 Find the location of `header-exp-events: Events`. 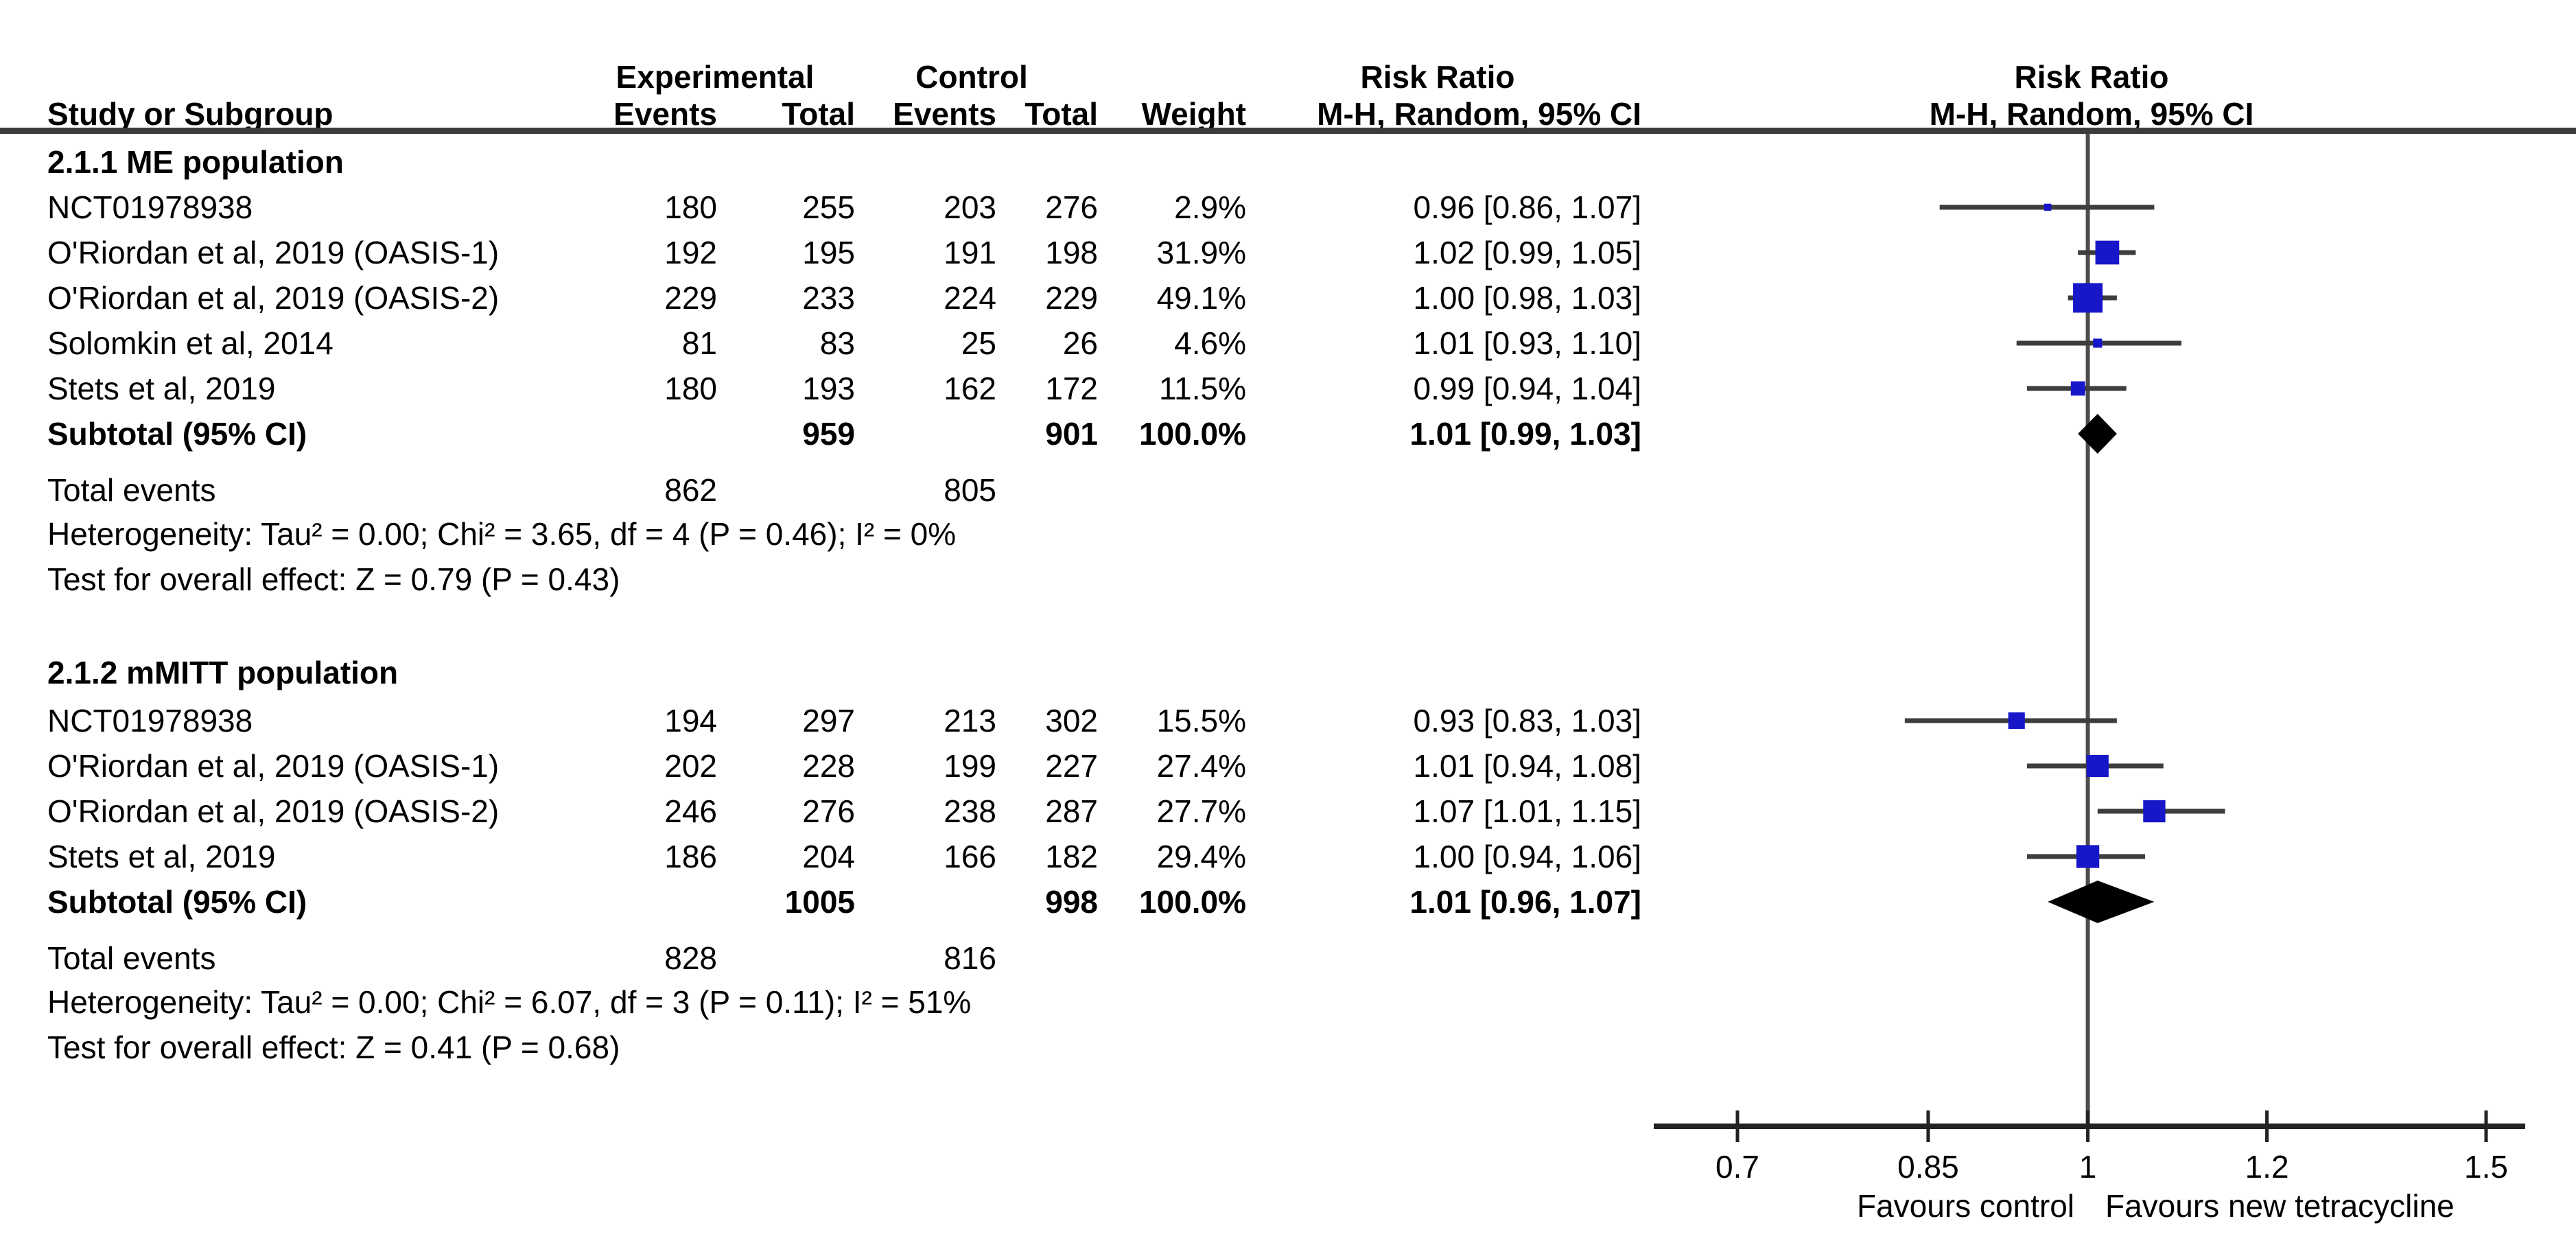

header-exp-events: Events is located at coordinates (665, 114).